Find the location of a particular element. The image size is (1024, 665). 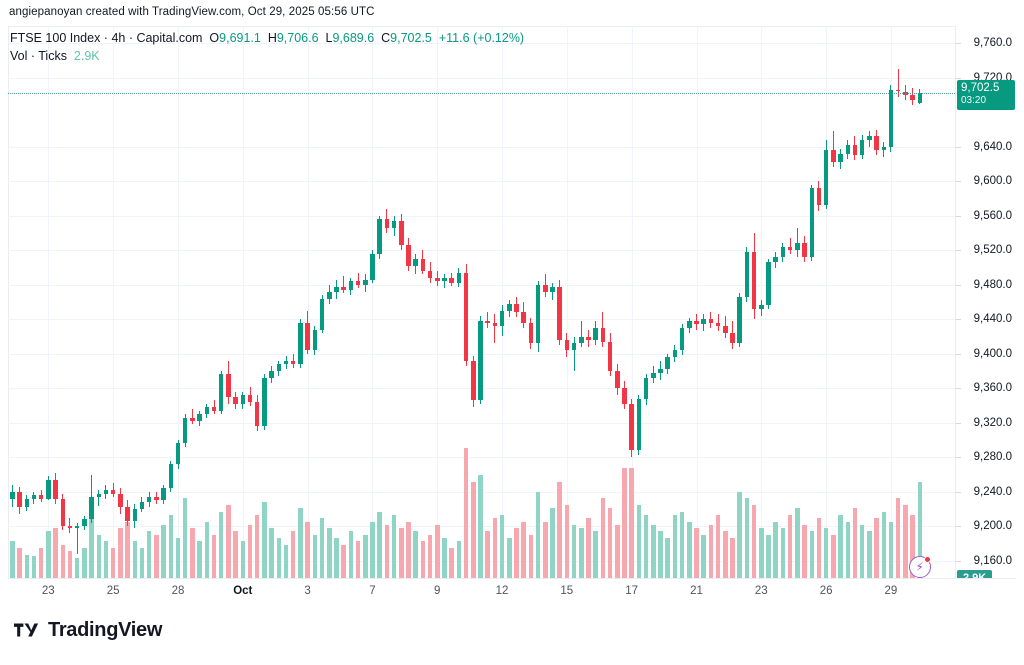

grid-line-vertical is located at coordinates (243, 302).